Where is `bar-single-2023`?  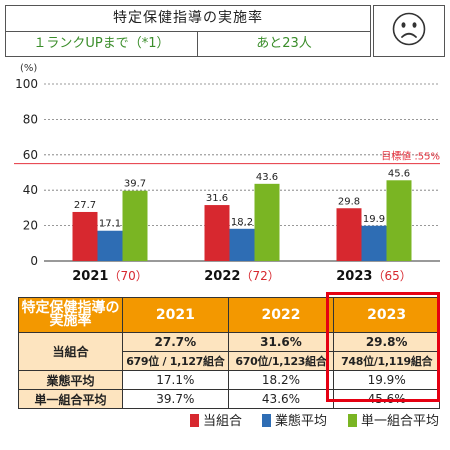 bar-single-2023 is located at coordinates (399, 220).